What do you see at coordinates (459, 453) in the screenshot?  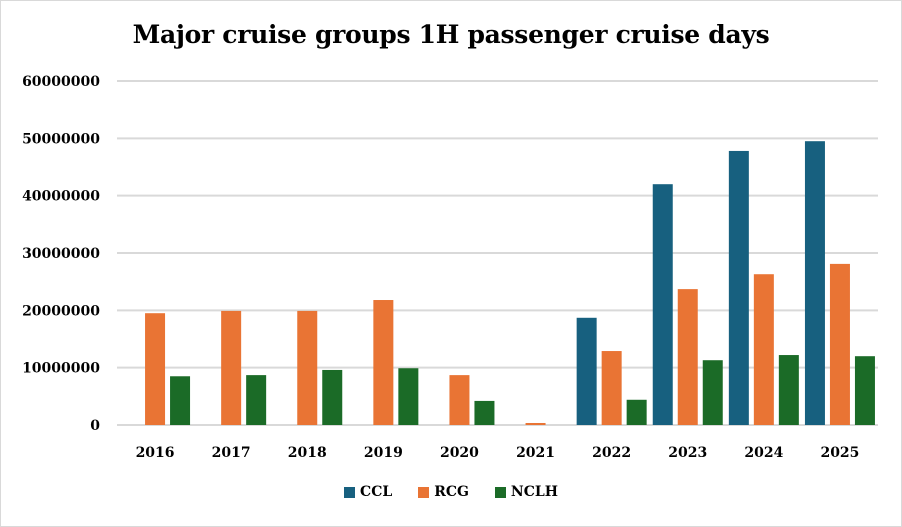 I see `x-tick-label: 2020` at bounding box center [459, 453].